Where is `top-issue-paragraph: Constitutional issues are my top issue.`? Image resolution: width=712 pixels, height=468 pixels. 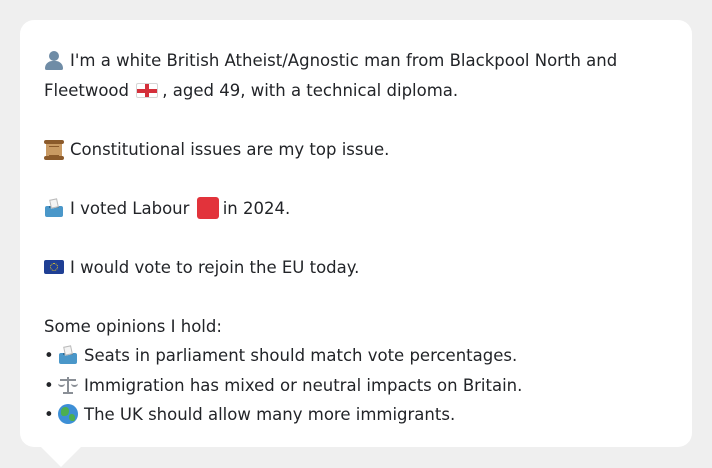
top-issue-paragraph: Constitutional issues are my top issue. is located at coordinates (356, 150).